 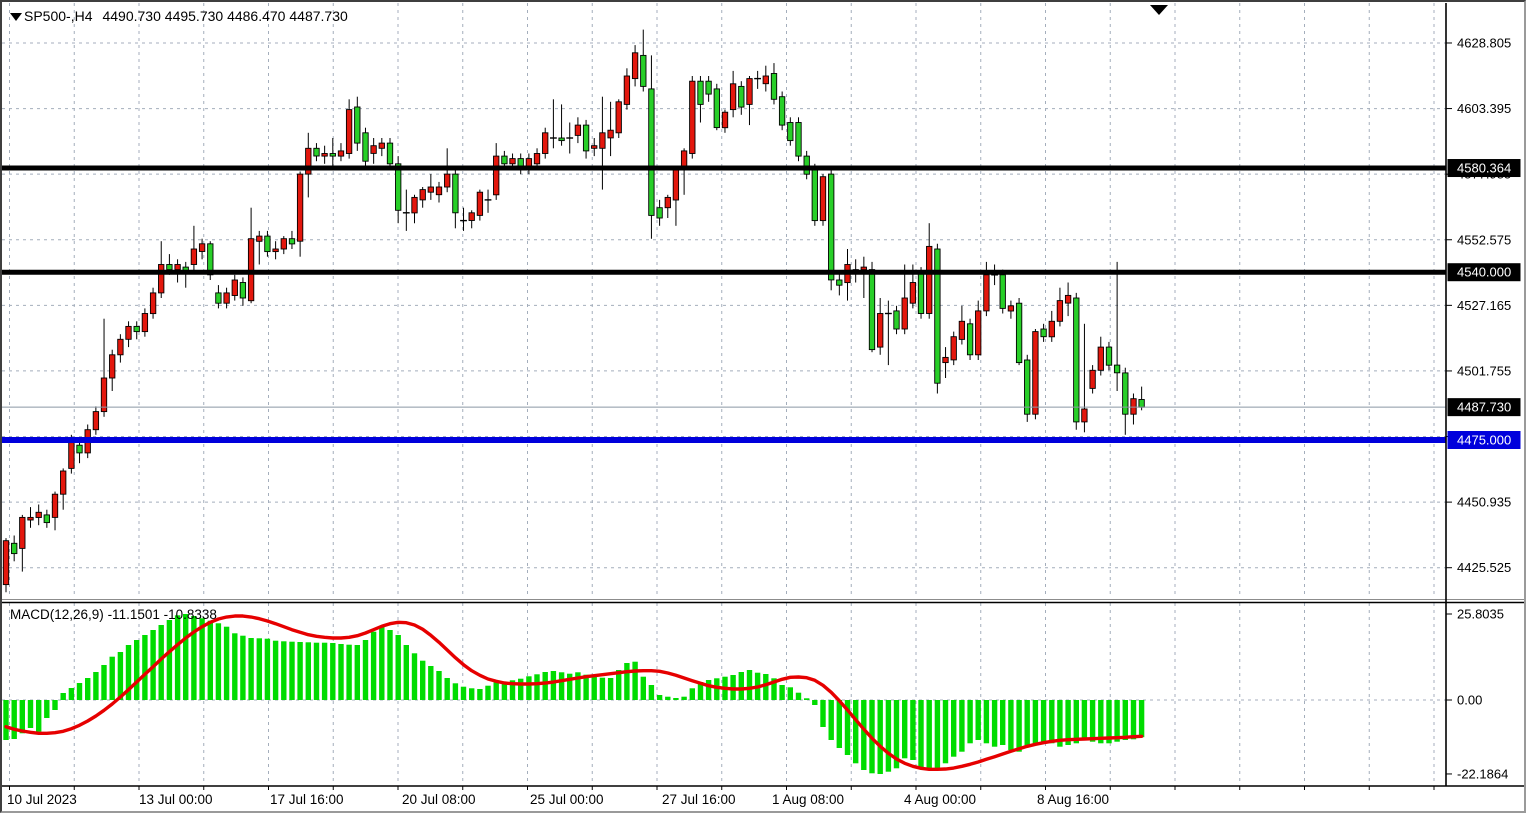 What do you see at coordinates (194, 16) in the screenshot?
I see `high-value: 4495.730` at bounding box center [194, 16].